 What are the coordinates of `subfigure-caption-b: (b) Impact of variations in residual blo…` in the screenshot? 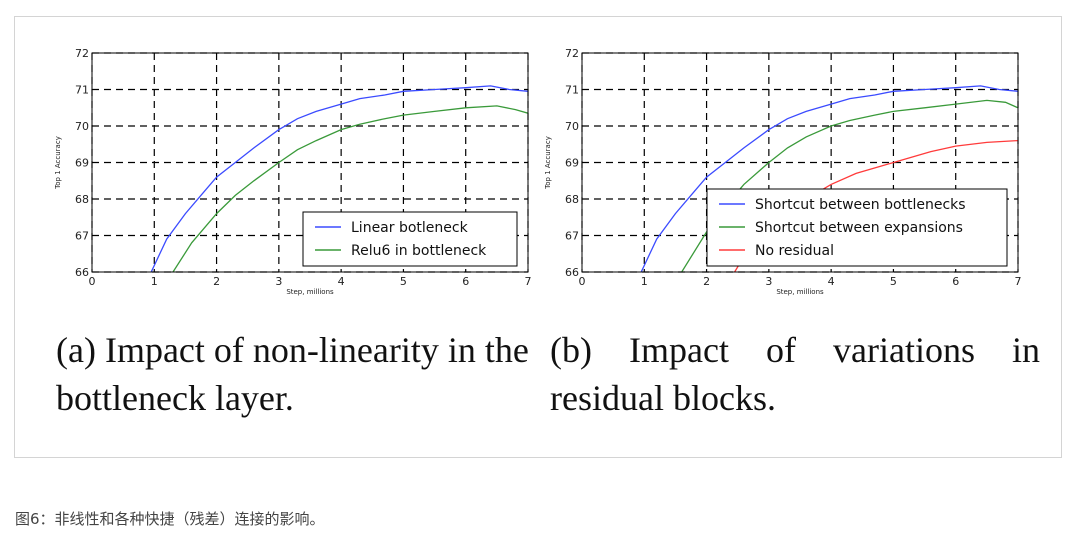 It's located at (795, 374).